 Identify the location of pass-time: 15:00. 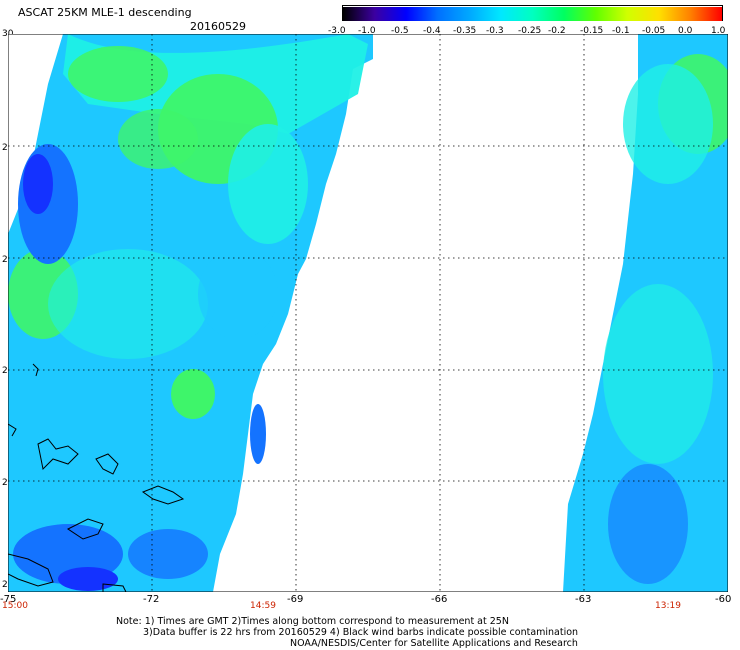
(15, 606).